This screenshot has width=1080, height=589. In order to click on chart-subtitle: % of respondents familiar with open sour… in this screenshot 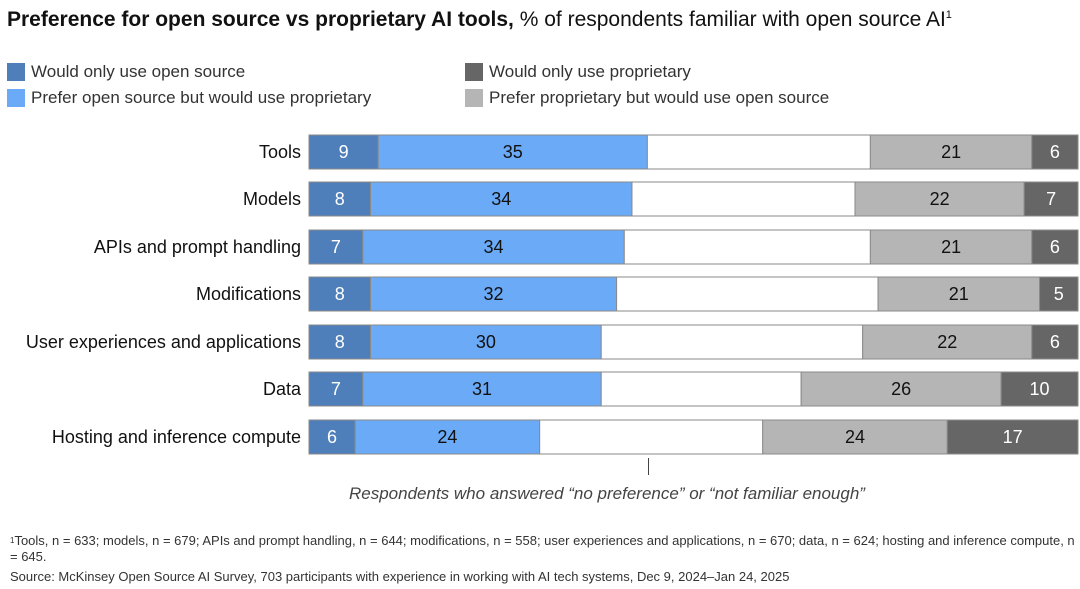, I will do `click(732, 19)`.